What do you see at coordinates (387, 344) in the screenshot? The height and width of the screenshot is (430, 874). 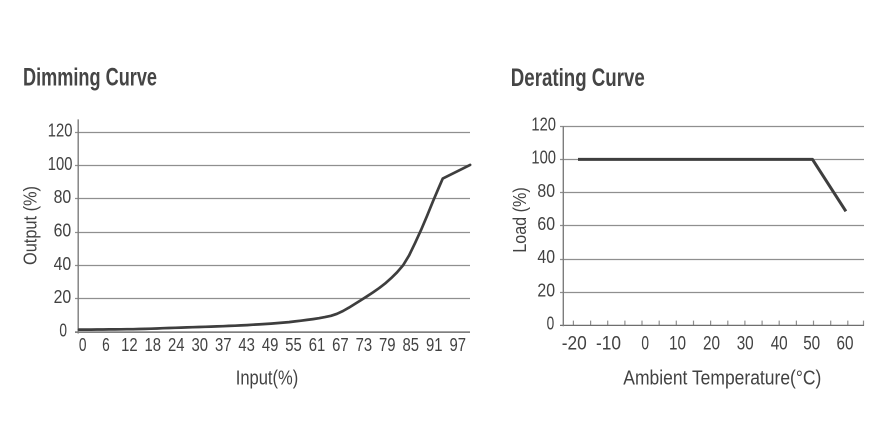 I see `svg-text: 79` at bounding box center [387, 344].